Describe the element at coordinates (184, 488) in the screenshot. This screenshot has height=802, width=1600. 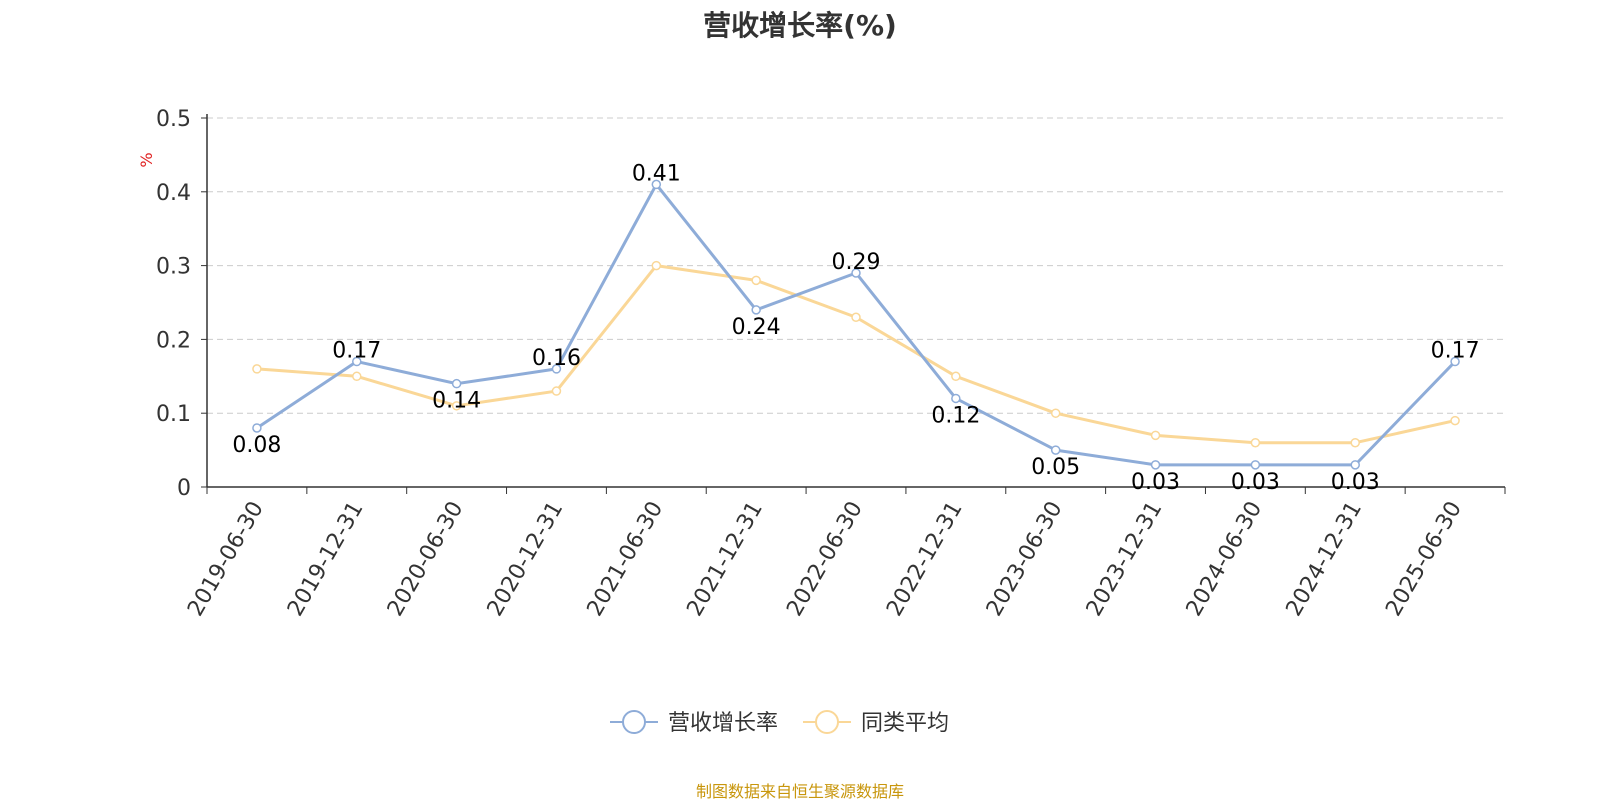
I see `y-tick-label: 0` at that location.